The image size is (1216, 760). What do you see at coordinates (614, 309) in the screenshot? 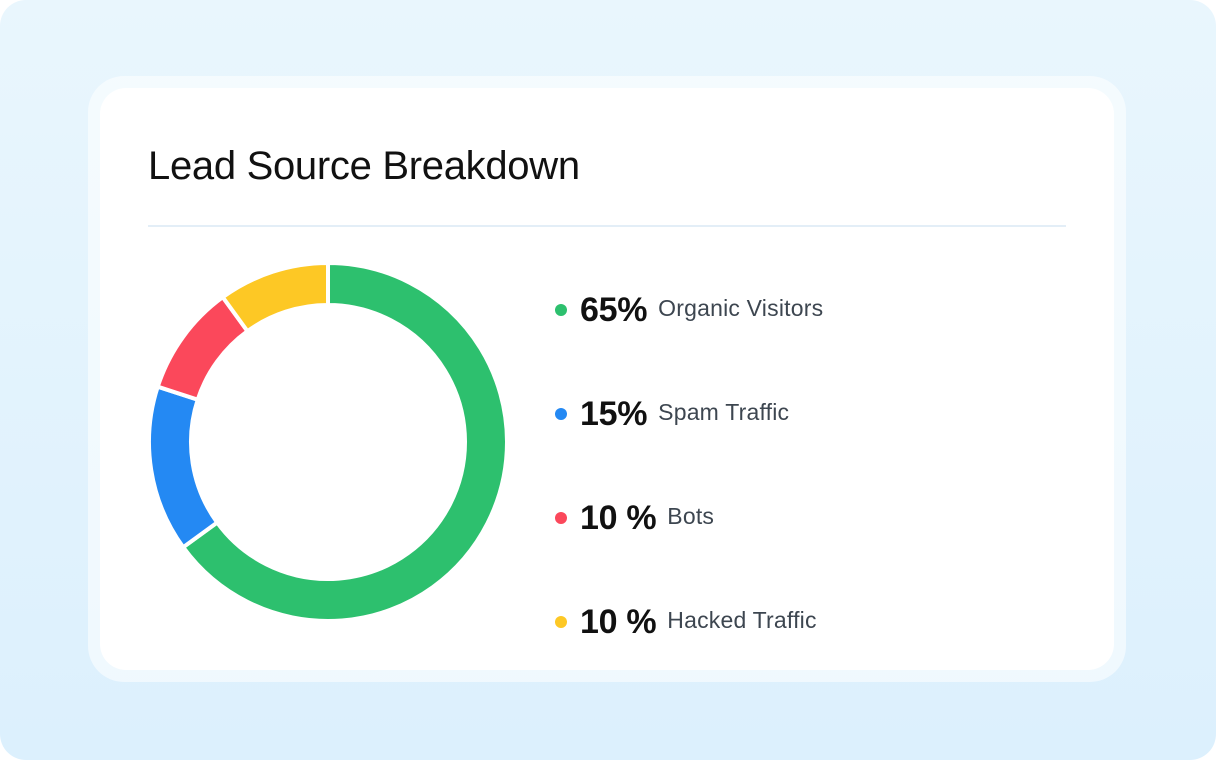
I see `legend-value: 65%` at bounding box center [614, 309].